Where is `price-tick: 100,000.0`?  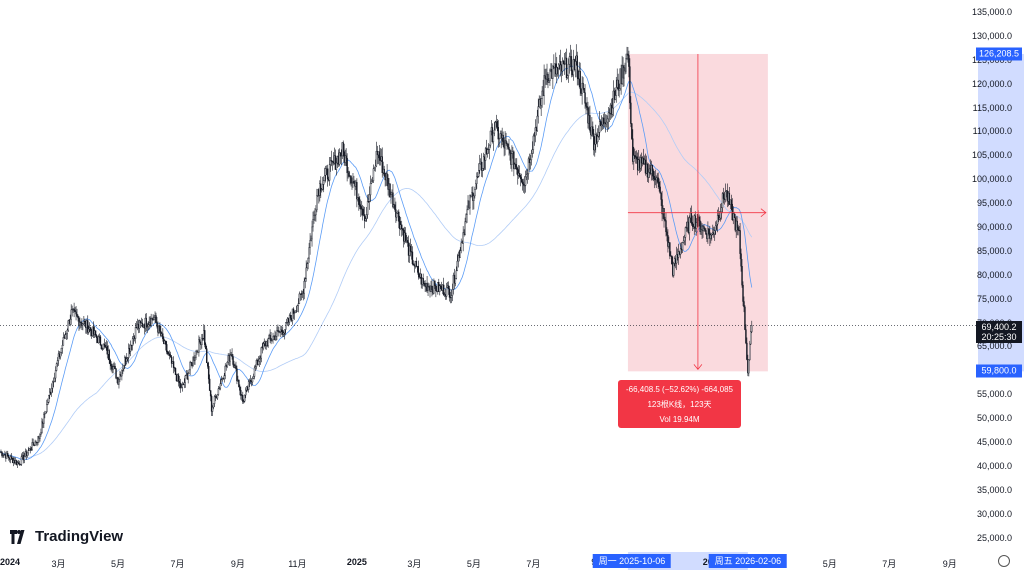
price-tick: 100,000.0 is located at coordinates (991, 179).